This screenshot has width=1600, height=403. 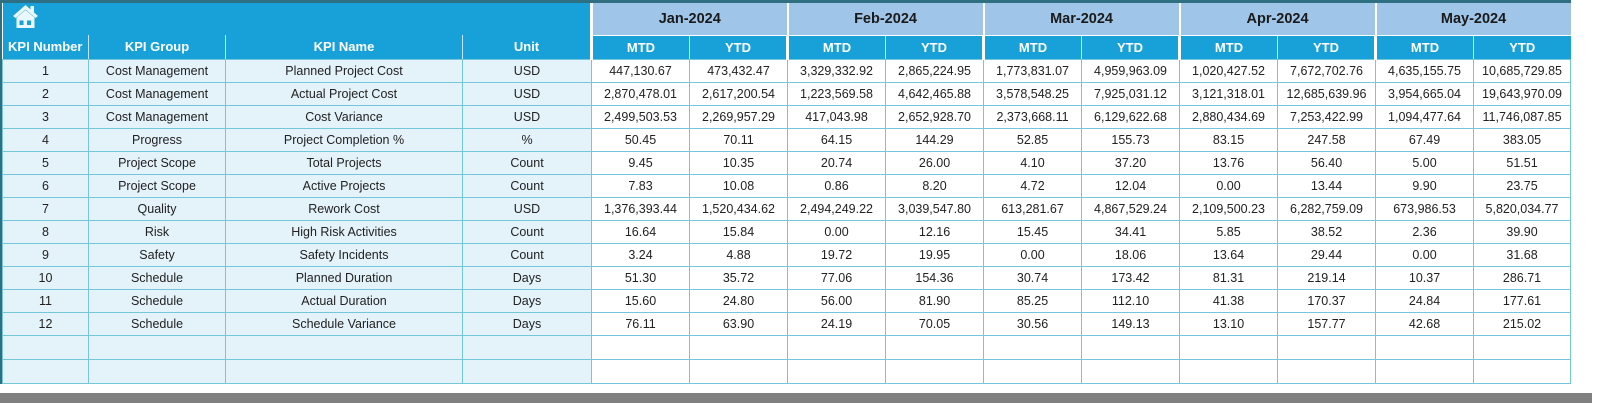 What do you see at coordinates (1033, 116) in the screenshot?
I see `value-cell: 2,373,668.11` at bounding box center [1033, 116].